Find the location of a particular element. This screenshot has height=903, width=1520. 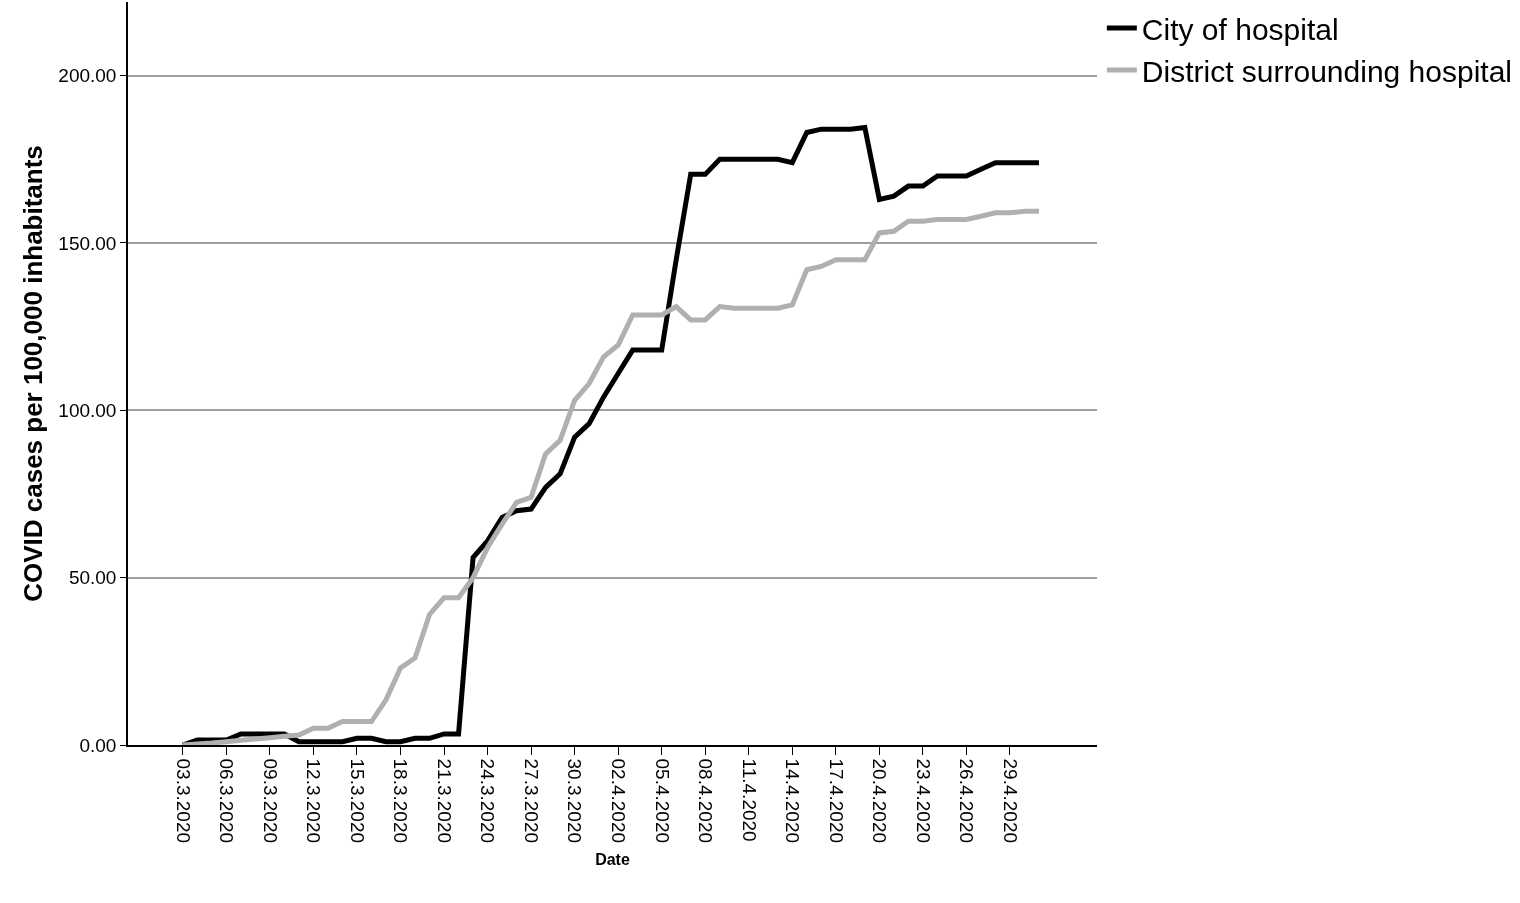

x-tick-label: 30.3.2020 is located at coordinates (575, 801).